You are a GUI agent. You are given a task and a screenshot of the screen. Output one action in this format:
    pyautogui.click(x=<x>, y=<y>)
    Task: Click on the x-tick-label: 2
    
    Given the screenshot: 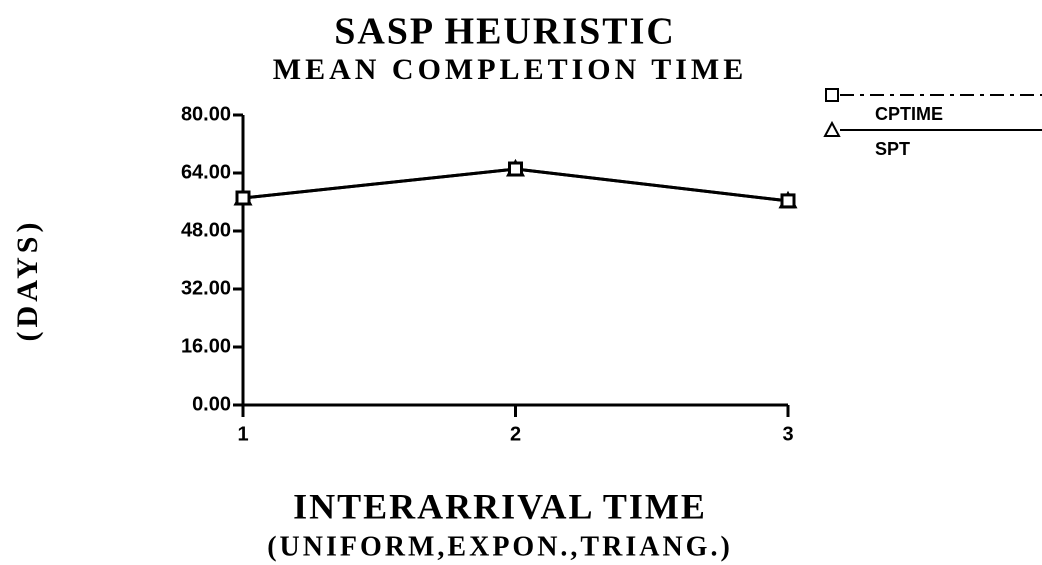 What is the action you would take?
    pyautogui.click(x=515, y=434)
    